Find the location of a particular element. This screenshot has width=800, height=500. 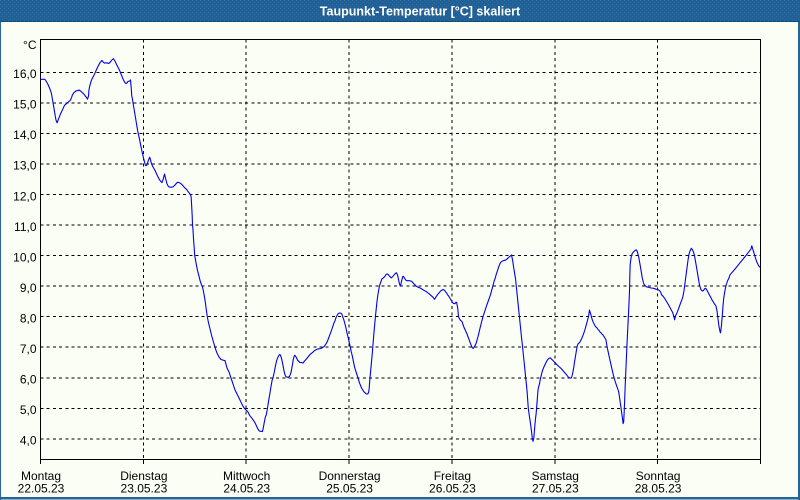

svg-text: Montag is located at coordinates (41, 476).